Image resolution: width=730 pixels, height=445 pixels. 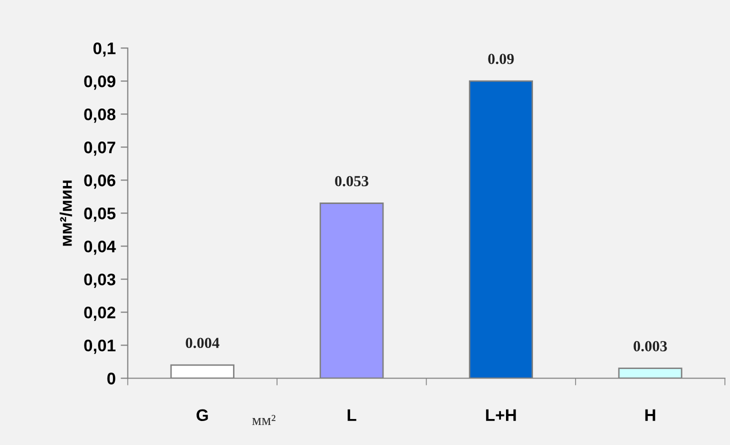 I want to click on y-tick-label: 0,05, so click(x=100, y=215).